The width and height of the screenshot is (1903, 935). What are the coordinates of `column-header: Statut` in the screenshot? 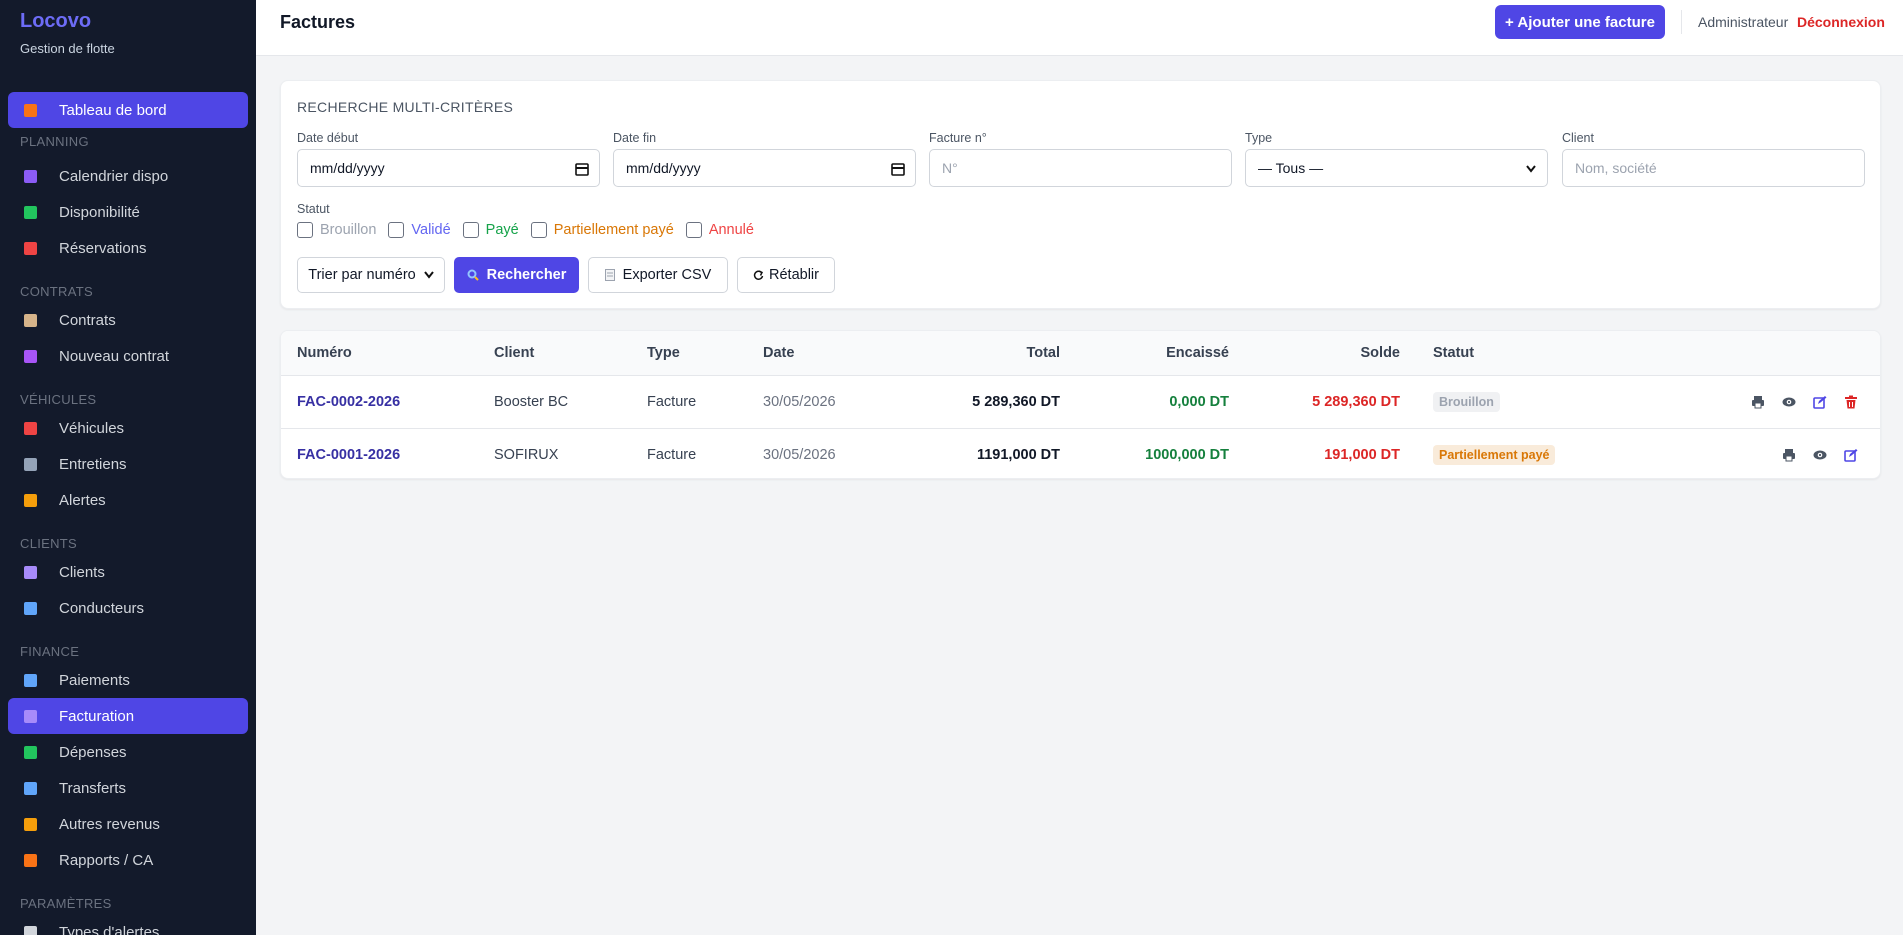 It's located at (1454, 353).